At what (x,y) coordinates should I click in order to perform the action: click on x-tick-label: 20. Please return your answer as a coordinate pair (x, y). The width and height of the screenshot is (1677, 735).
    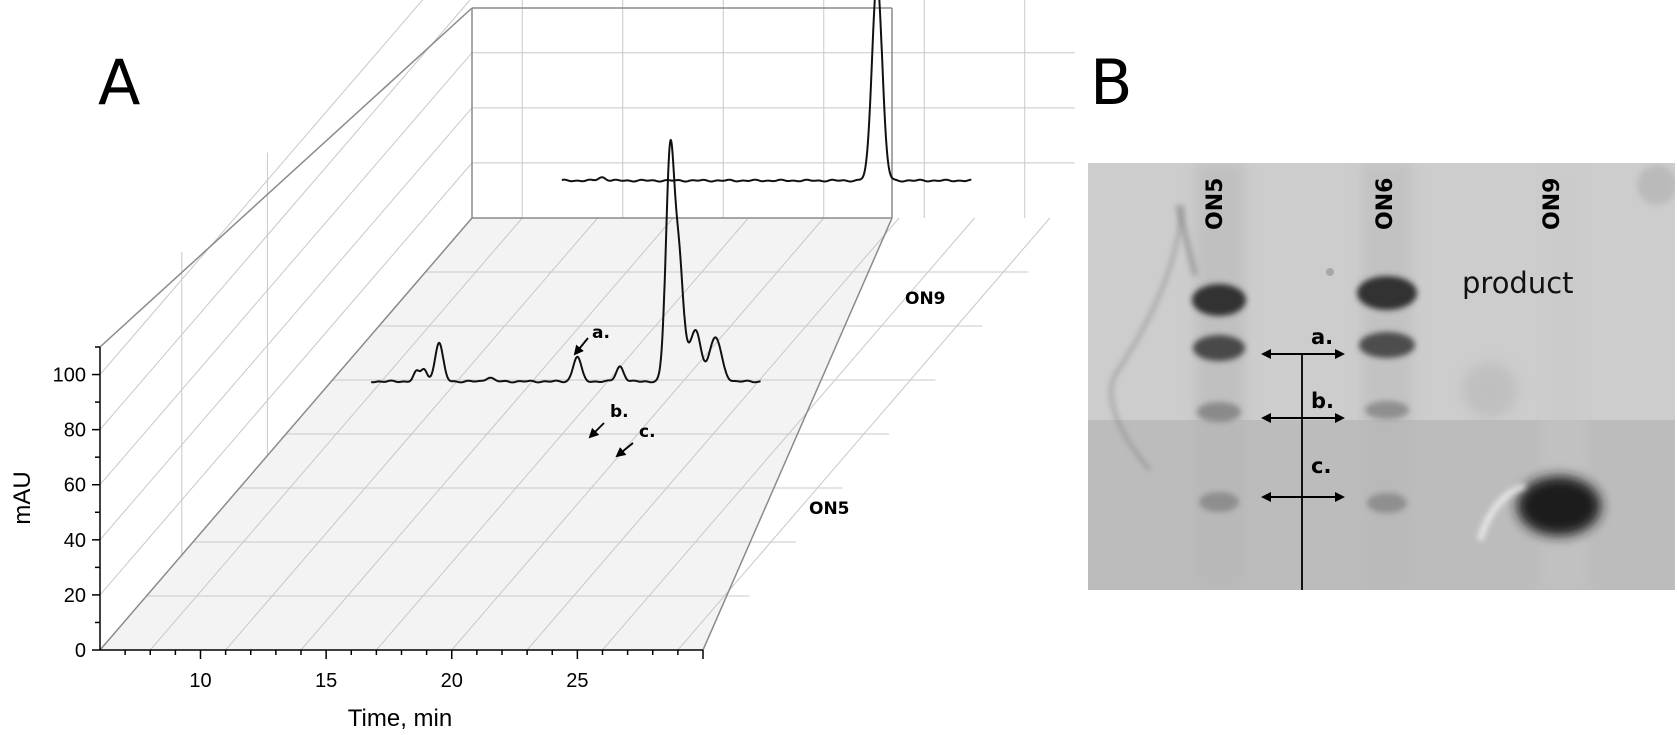
    Looking at the image, I should click on (452, 681).